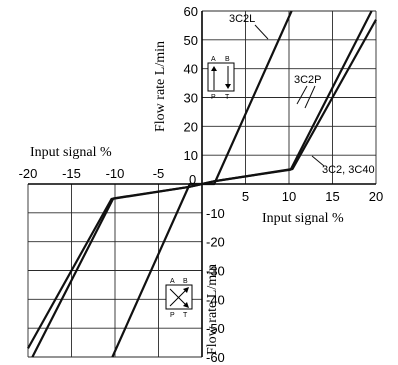 The height and width of the screenshot is (365, 398). What do you see at coordinates (227, 59) in the screenshot?
I see `symbol-top-port-b: B` at bounding box center [227, 59].